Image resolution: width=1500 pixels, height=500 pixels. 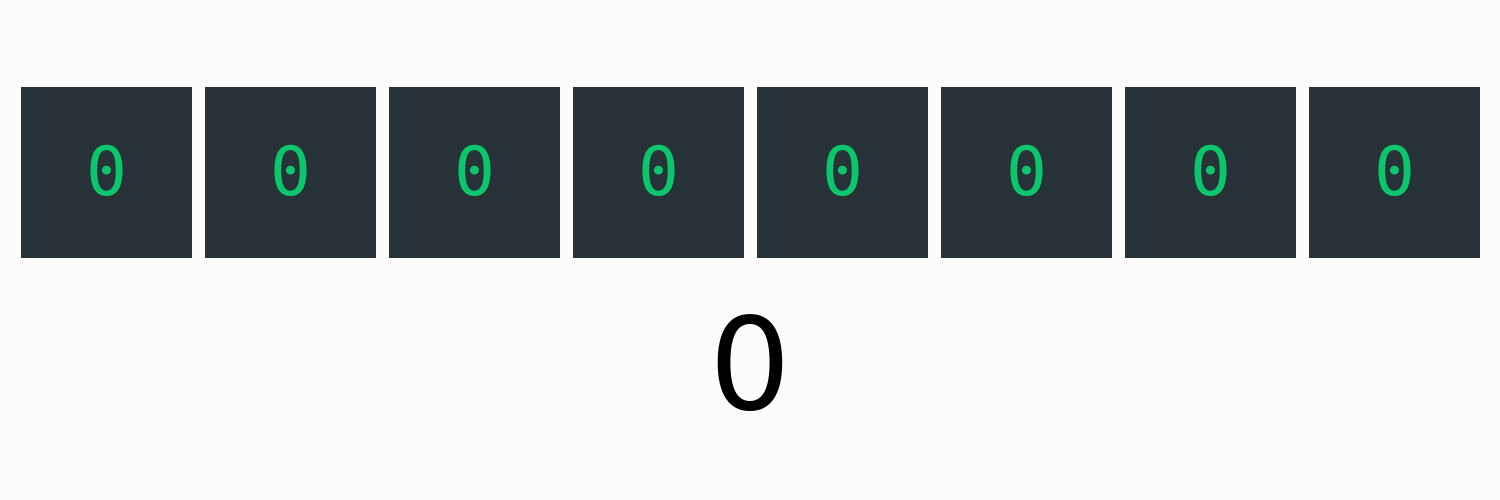 I want to click on bit-toggle-5: 0, so click(x=474, y=172).